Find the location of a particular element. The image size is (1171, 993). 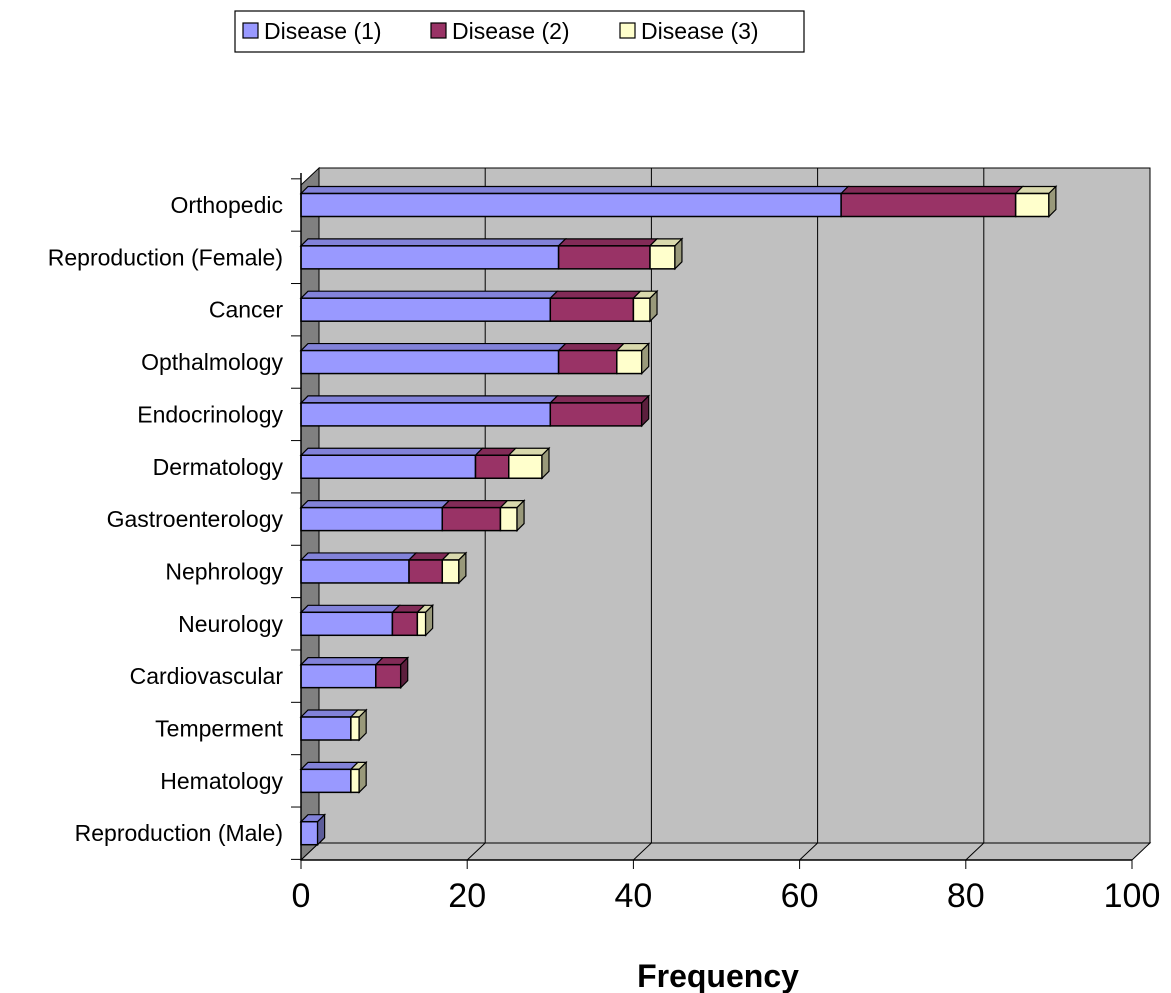

legend: Disease (1) Disease (2) Disease (3) is located at coordinates (519, 31).